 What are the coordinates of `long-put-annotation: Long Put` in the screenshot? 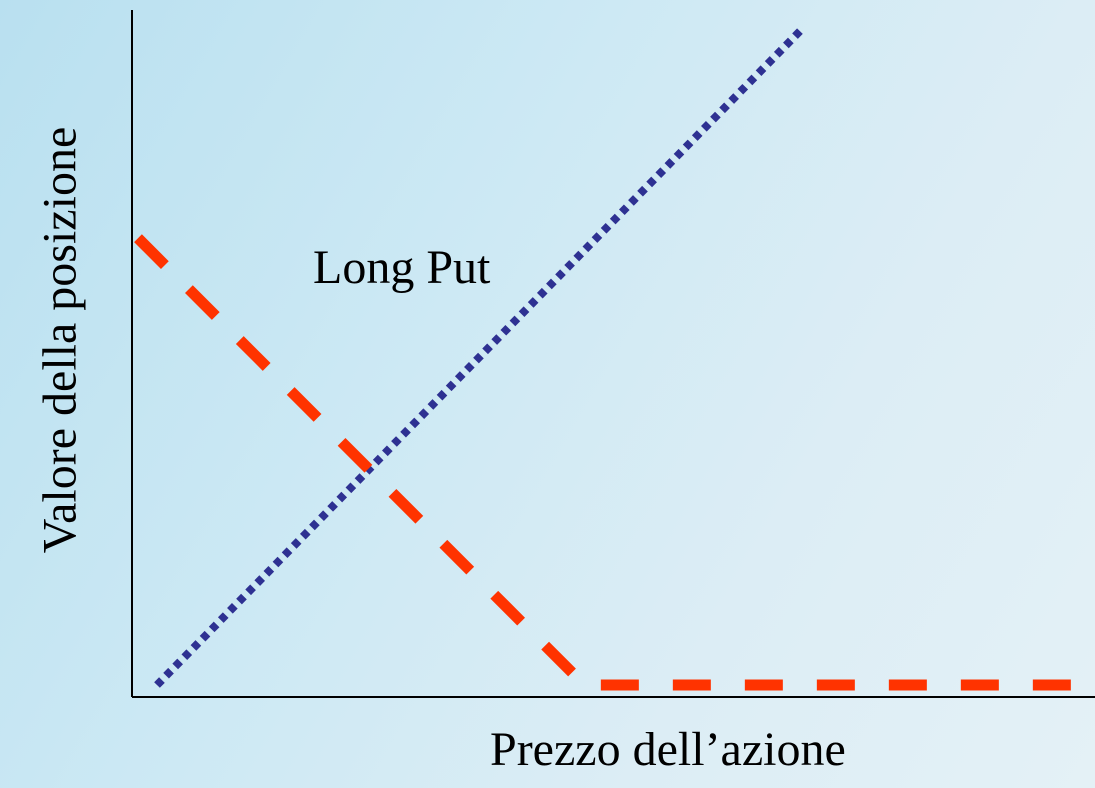 It's located at (402, 267).